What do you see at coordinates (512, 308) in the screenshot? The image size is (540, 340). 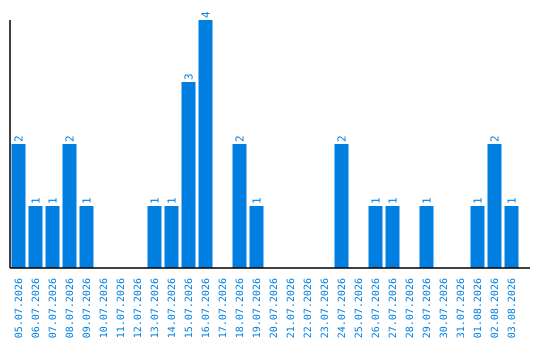 I see `x-tick-label: 03.08.2026` at bounding box center [512, 308].